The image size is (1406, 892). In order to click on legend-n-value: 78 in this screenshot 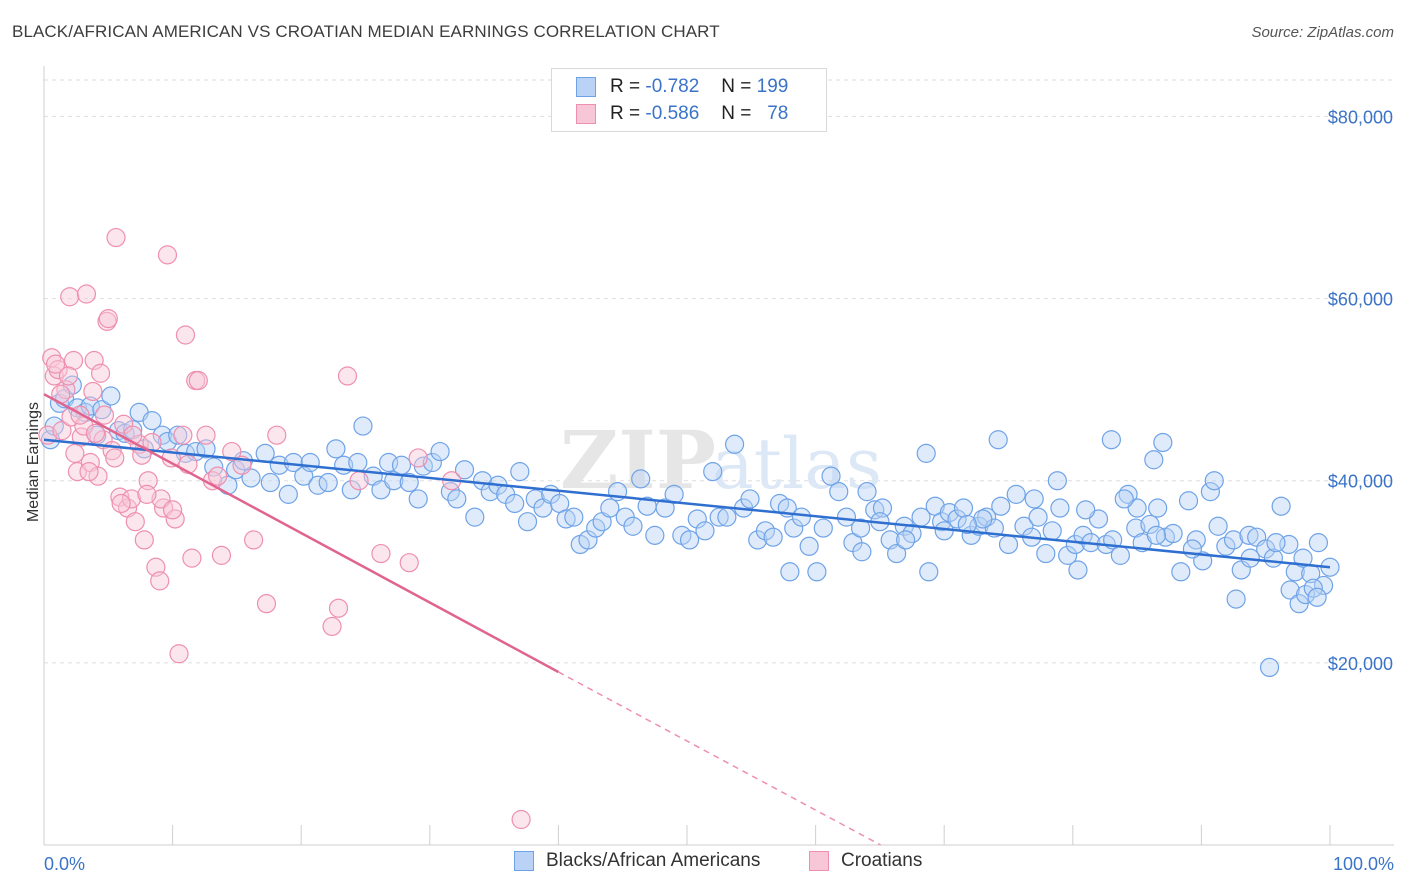, I will do `click(778, 113)`.